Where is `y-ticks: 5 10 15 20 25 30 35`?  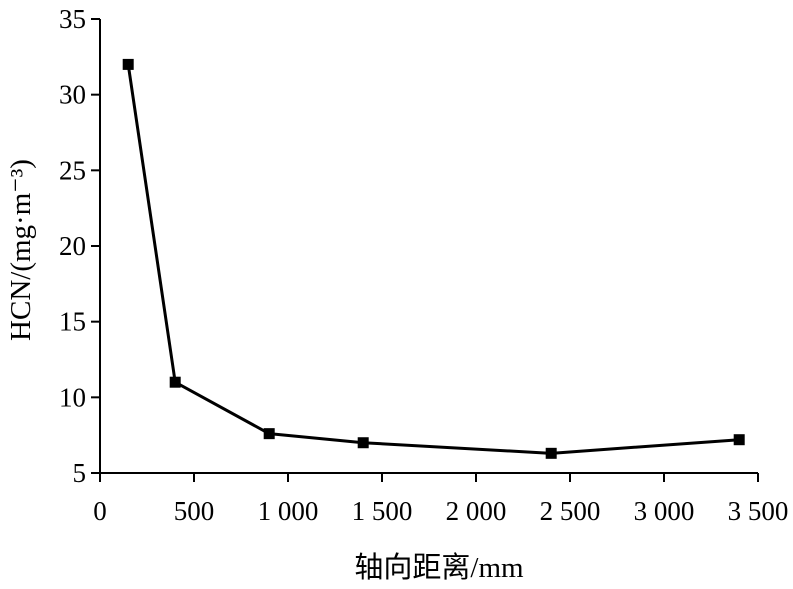 y-ticks: 5 10 15 20 25 30 35 is located at coordinates (79, 246).